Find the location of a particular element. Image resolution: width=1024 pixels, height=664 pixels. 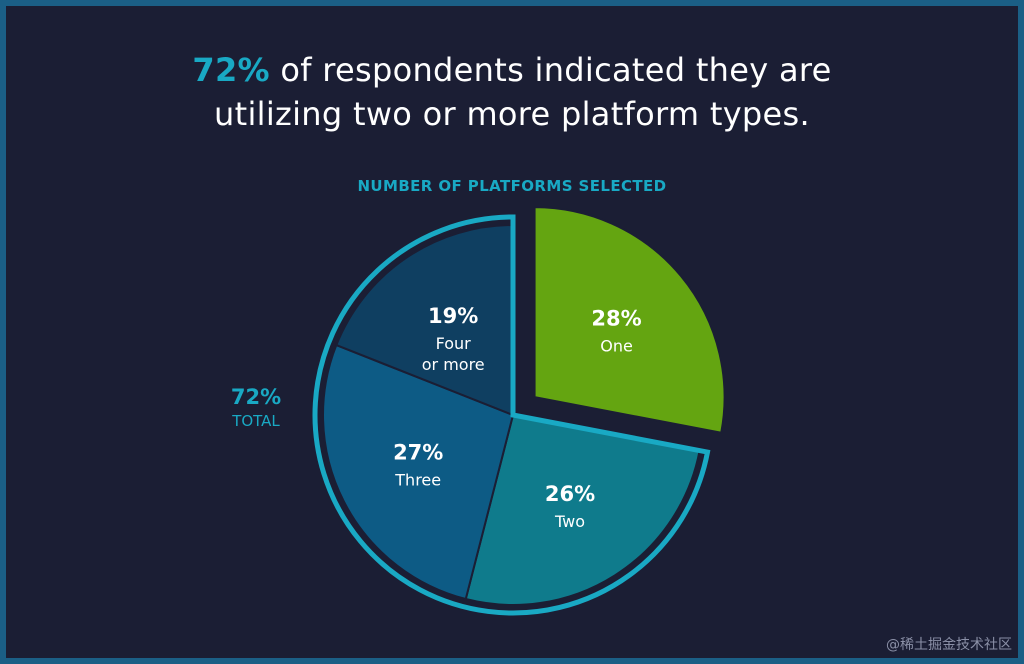

slice-value-label: 28% is located at coordinates (616, 318).